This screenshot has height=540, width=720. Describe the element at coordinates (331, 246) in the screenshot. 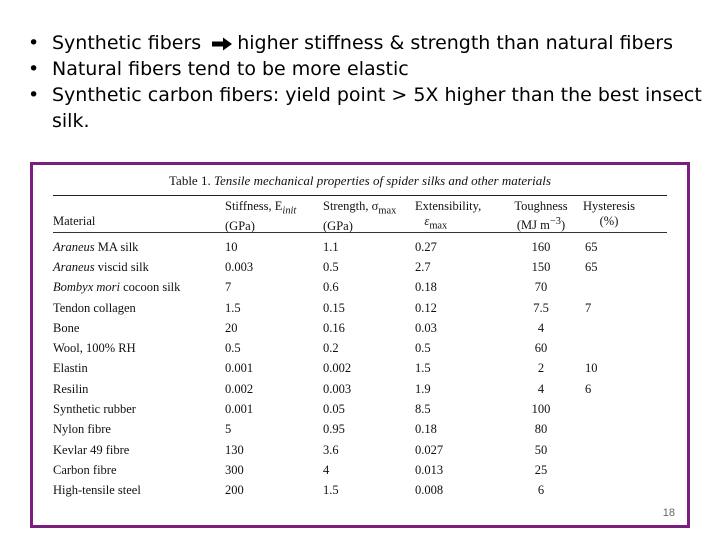

I see `cell-strength: 1.1` at that location.